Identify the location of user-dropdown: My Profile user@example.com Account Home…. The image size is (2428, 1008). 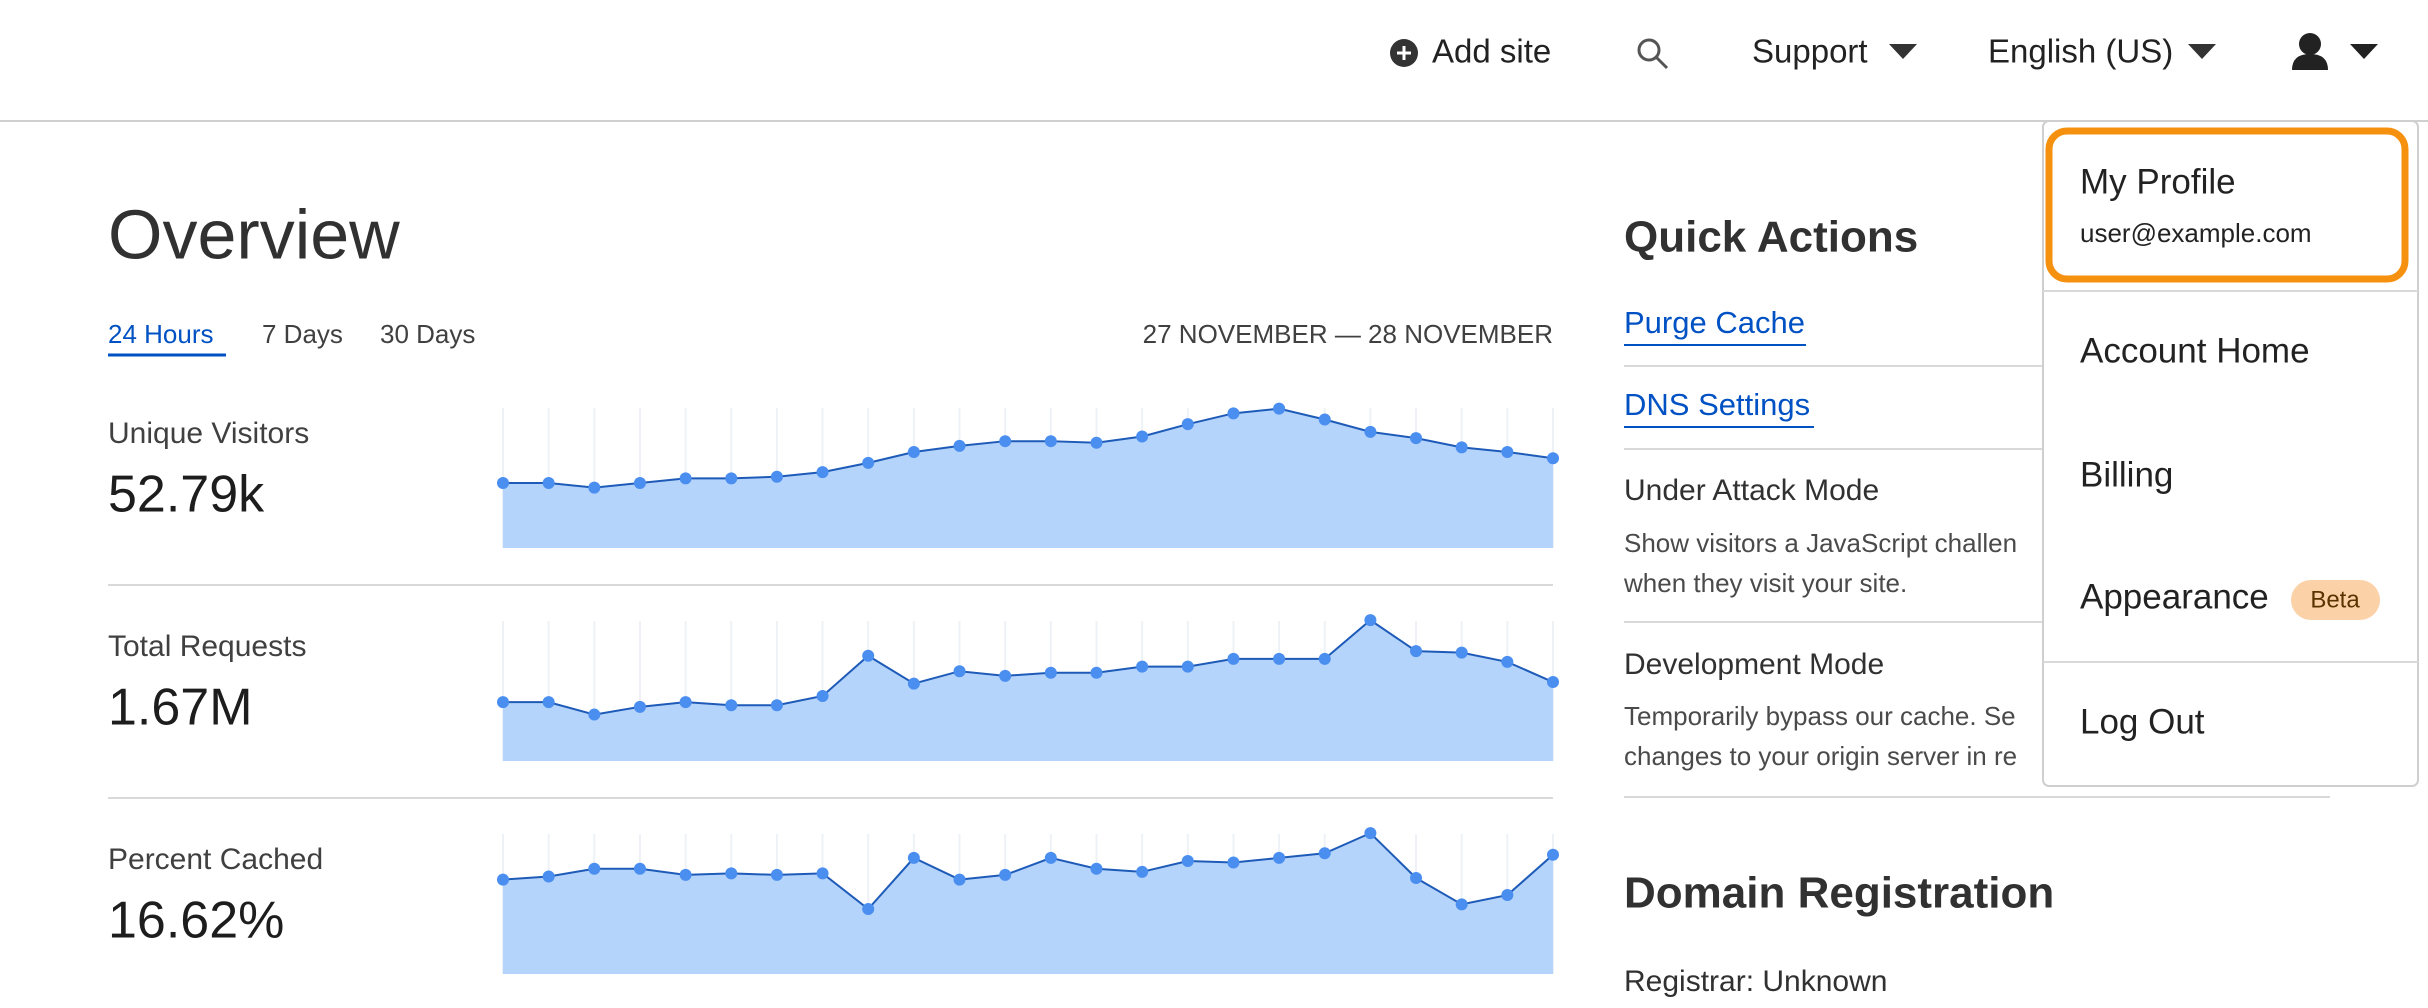
(2230, 453).